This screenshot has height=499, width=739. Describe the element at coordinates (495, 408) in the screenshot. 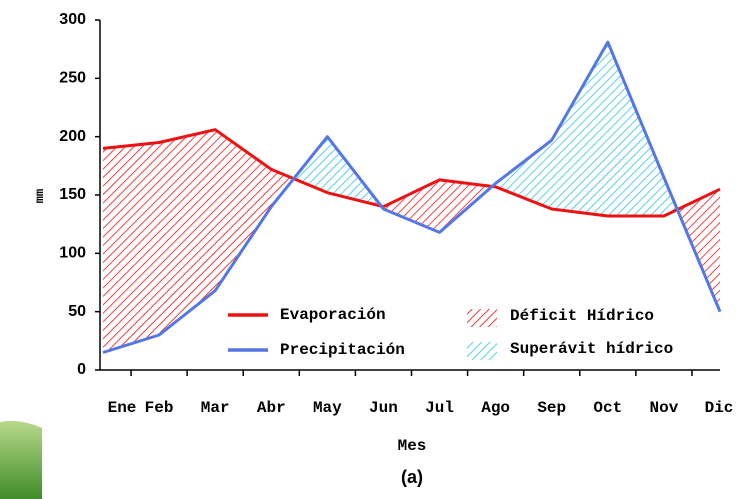

I see `x-tick-label: Ago` at that location.